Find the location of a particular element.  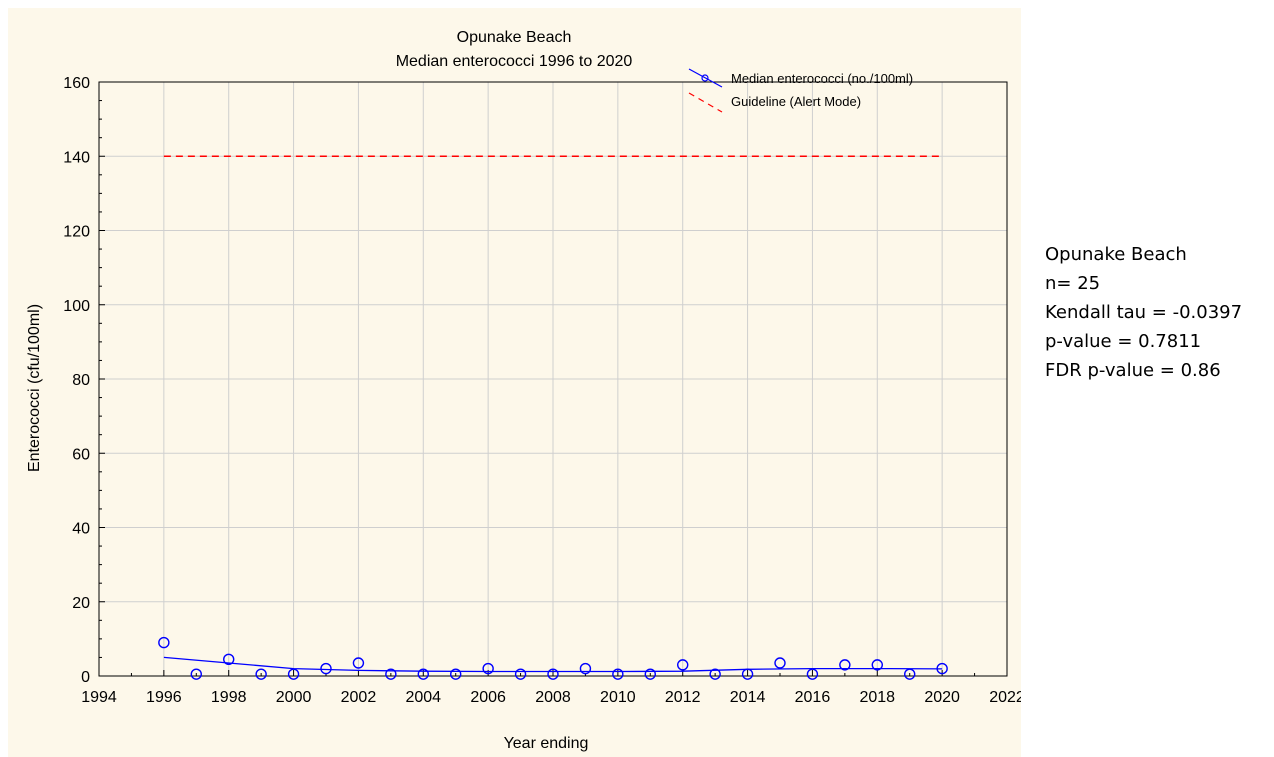

x-tick-label: 2004 is located at coordinates (423, 697).